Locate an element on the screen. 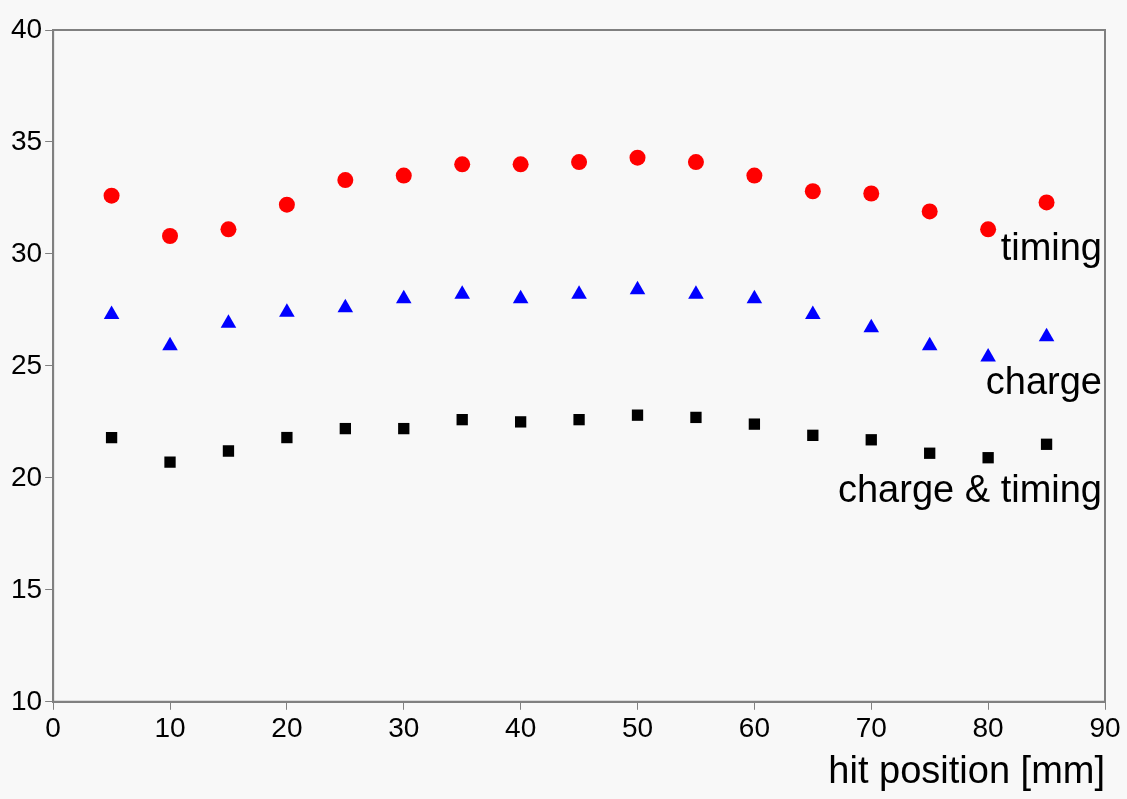 This screenshot has width=1127, height=799. x-tick-label: 40 is located at coordinates (521, 728).